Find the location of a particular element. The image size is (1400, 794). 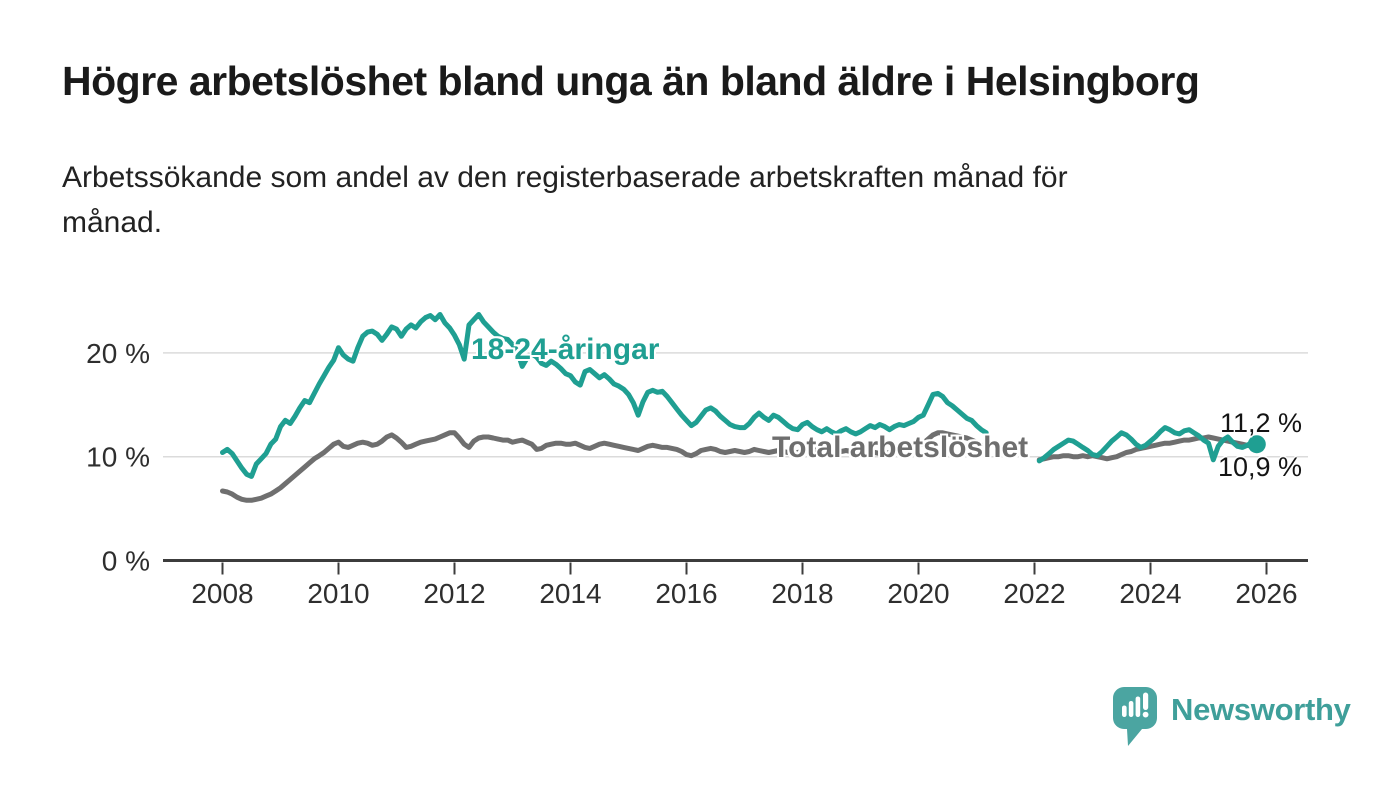

series-label-total: Total arbetslöshet is located at coordinates (900, 447).